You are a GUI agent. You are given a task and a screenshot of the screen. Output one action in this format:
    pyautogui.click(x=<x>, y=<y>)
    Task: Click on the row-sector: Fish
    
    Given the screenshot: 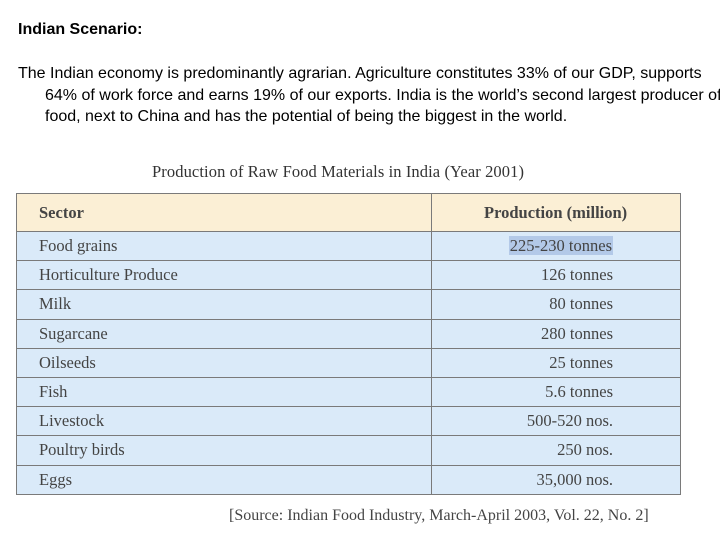 What is the action you would take?
    pyautogui.click(x=224, y=392)
    